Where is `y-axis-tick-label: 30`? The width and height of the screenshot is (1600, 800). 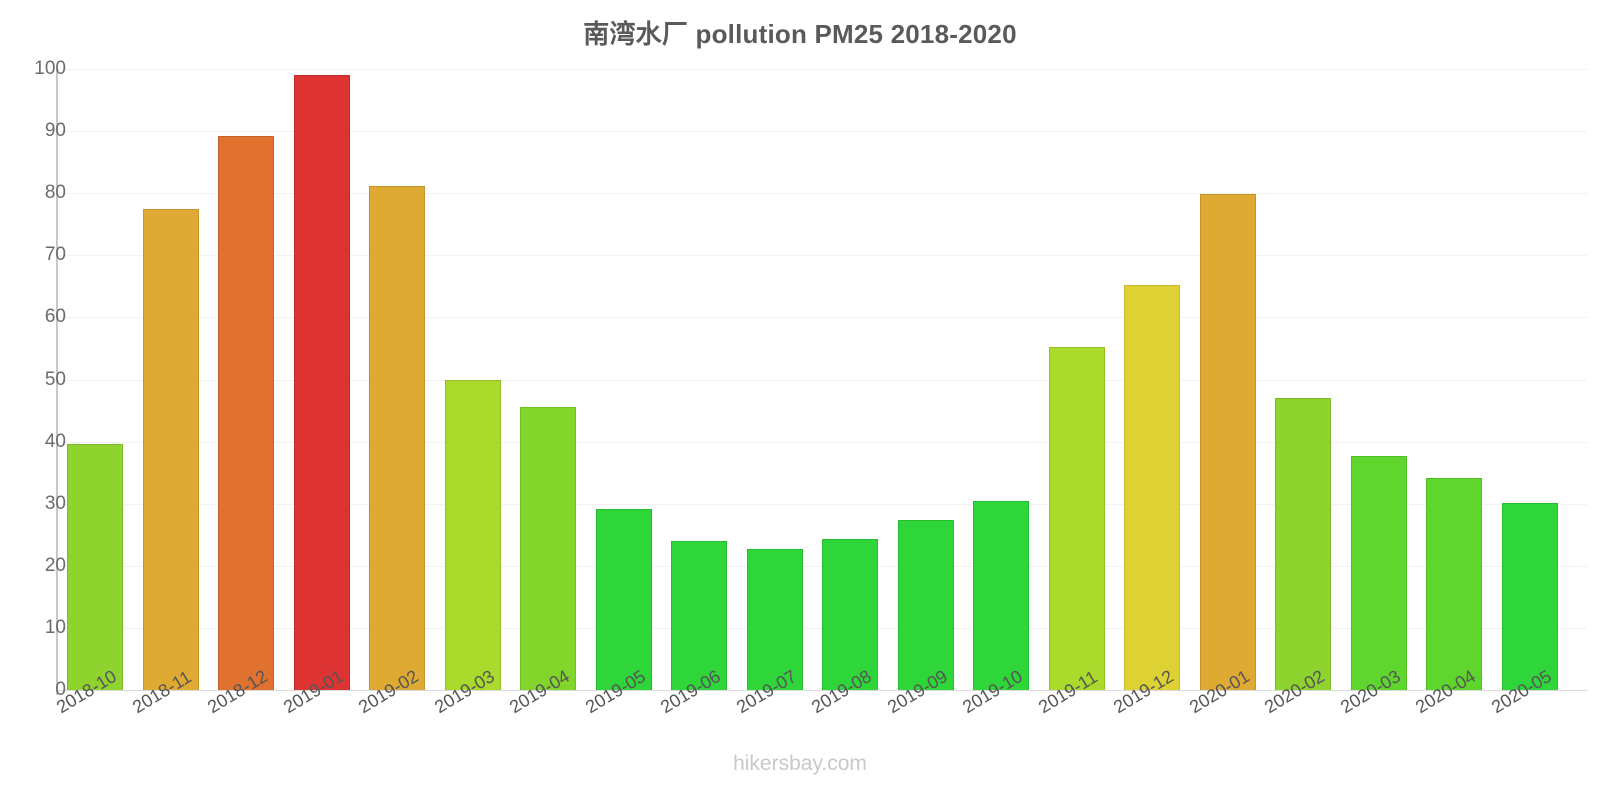 y-axis-tick-label: 30 is located at coordinates (55, 503).